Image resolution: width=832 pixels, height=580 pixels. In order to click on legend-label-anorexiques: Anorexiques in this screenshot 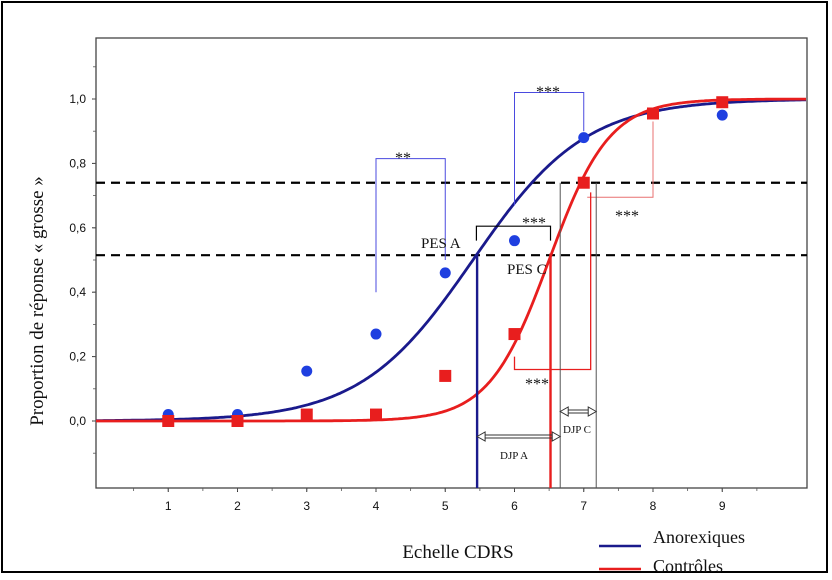, I will do `click(699, 537)`.